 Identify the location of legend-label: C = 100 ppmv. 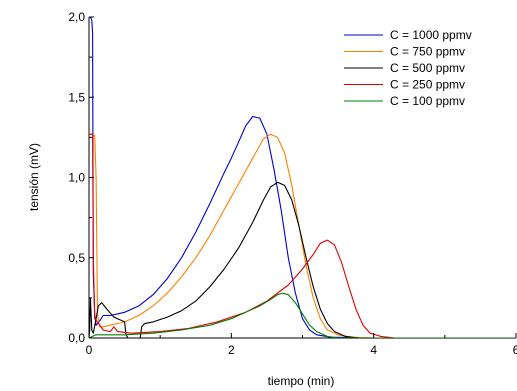
(427, 101).